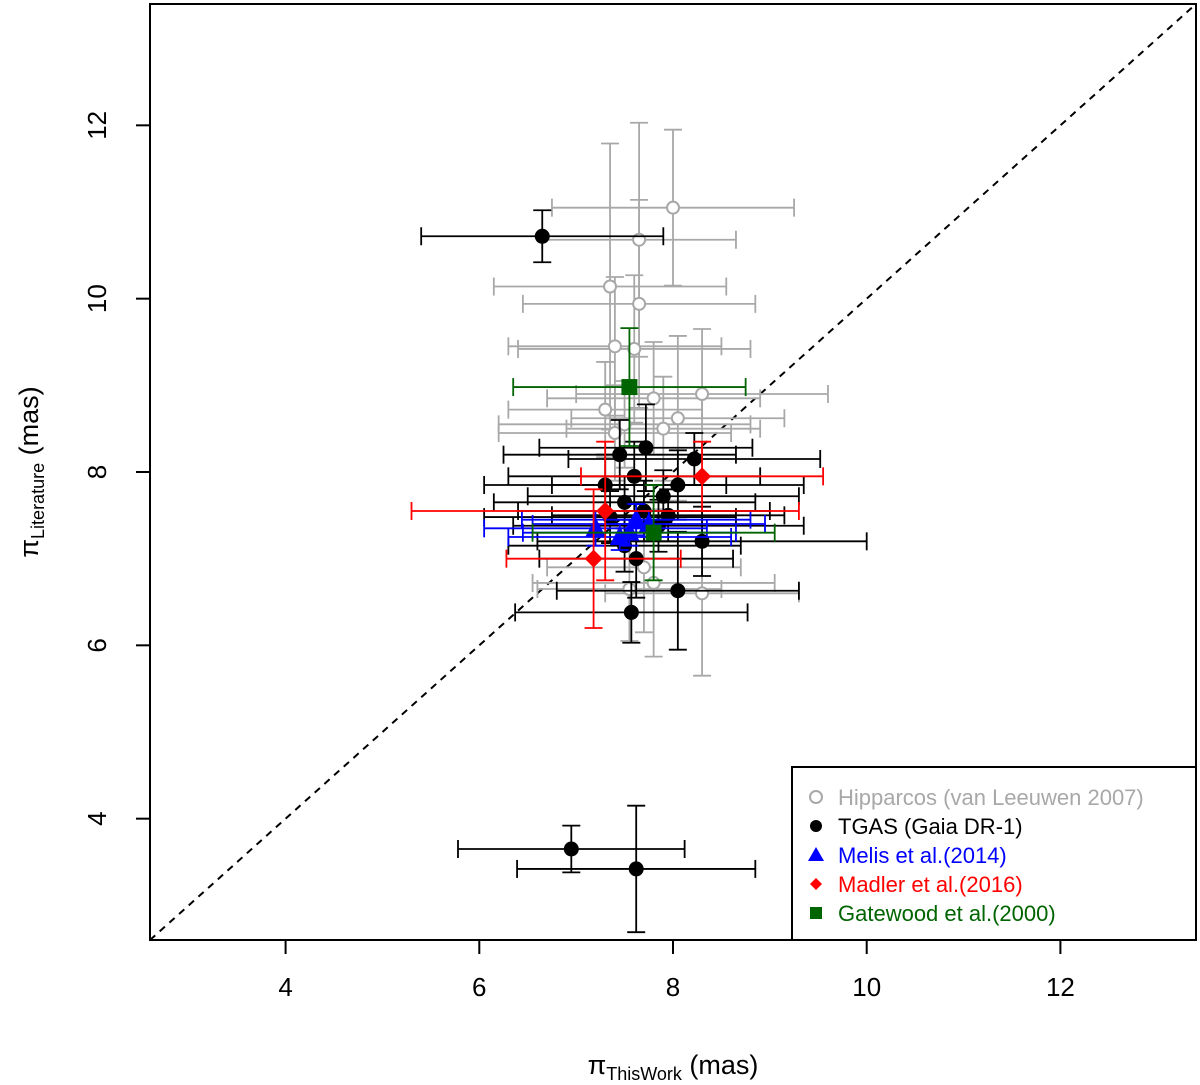  Describe the element at coordinates (930, 826) in the screenshot. I see `legend-label: TGAS (Gaia DR-1)` at that location.